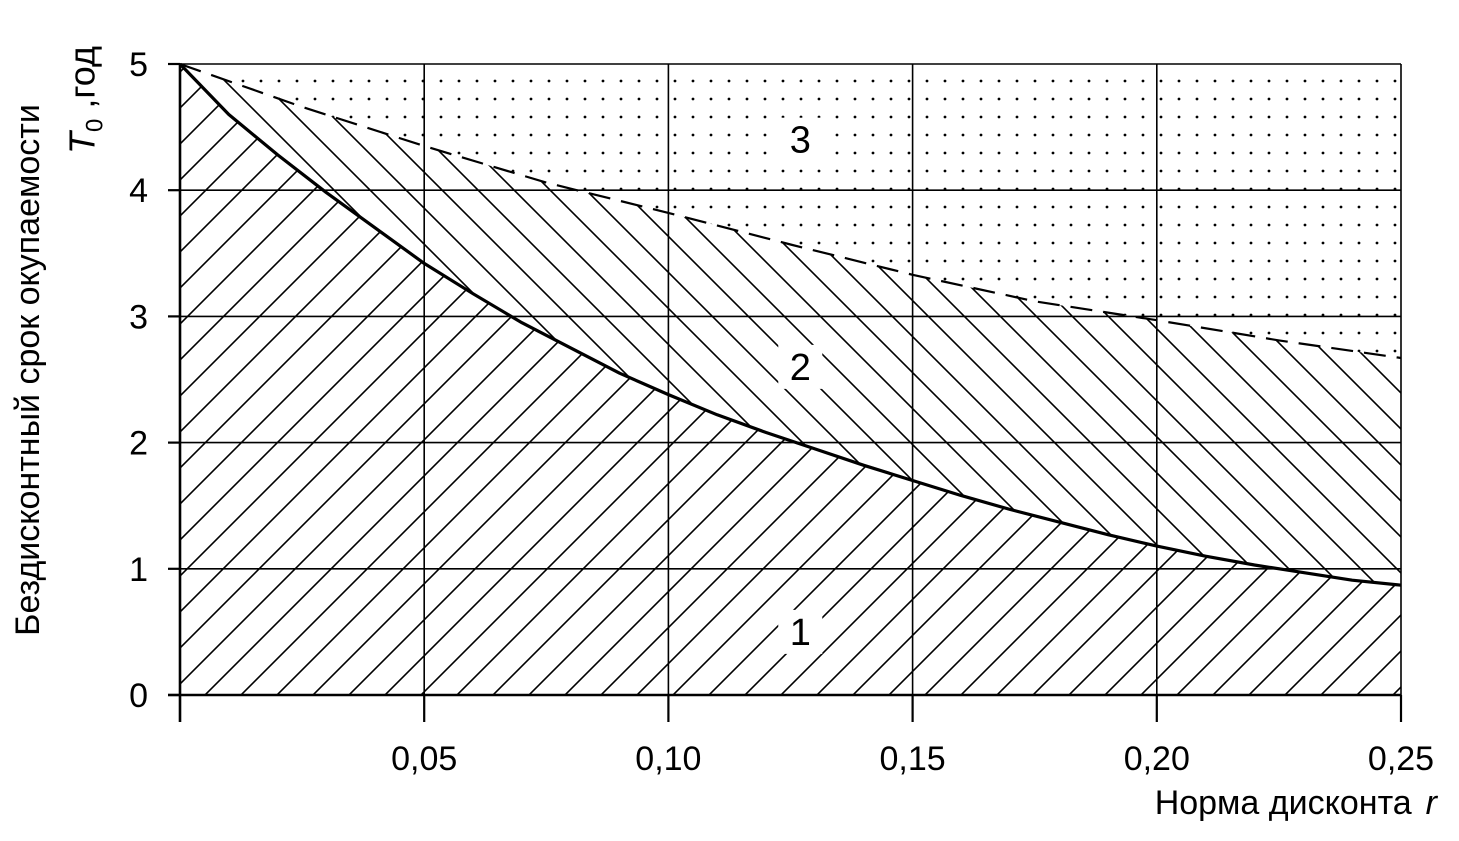 Image resolution: width=1459 pixels, height=841 pixels. I want to click on x-tick-label: 0,20, so click(1157, 759).